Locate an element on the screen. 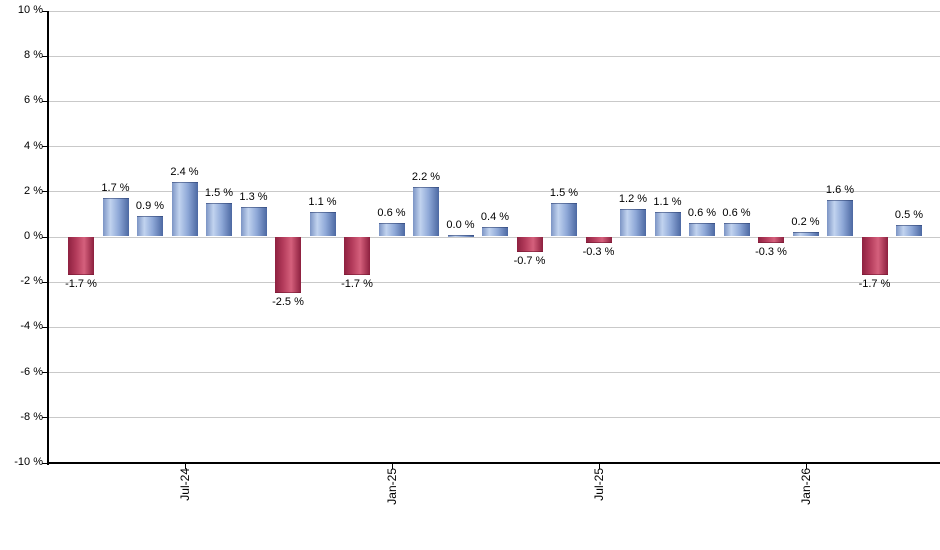 The height and width of the screenshot is (550, 940). y-axis-label: -4 % is located at coordinates (31, 326).